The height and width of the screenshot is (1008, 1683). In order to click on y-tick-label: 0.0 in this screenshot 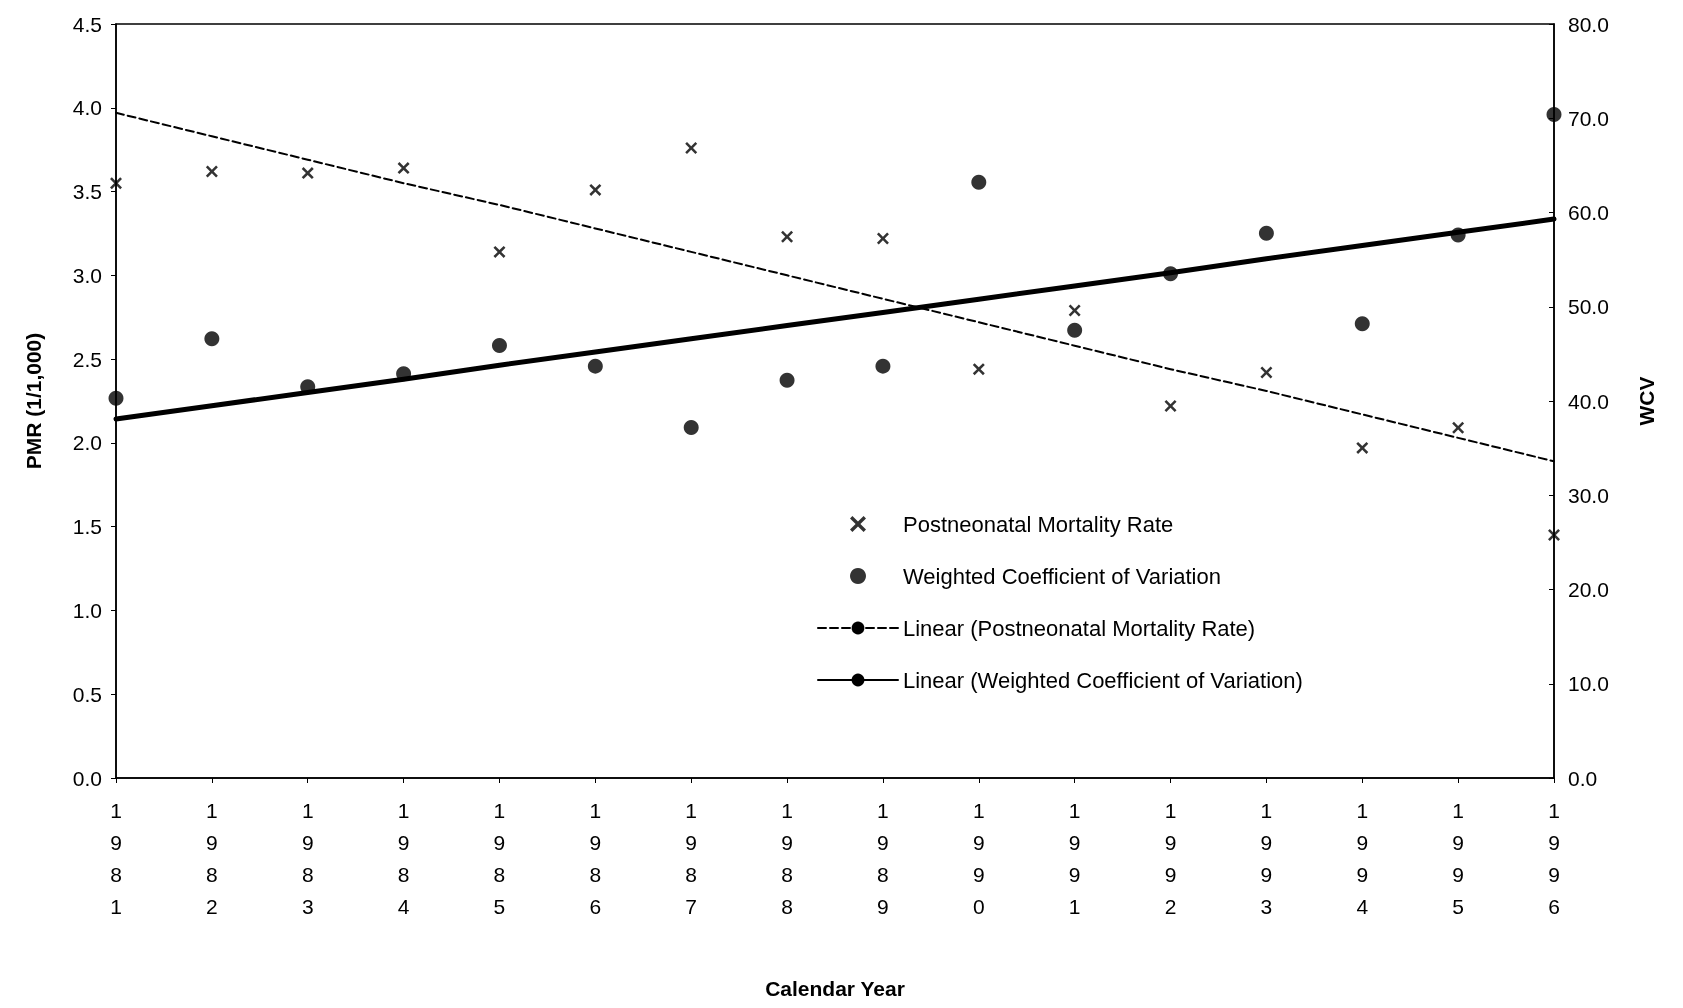, I will do `click(87, 778)`.